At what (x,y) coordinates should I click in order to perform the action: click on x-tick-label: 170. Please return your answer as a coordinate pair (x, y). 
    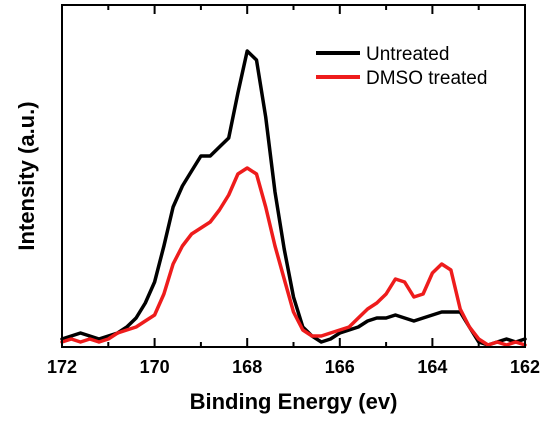
    Looking at the image, I should click on (155, 367).